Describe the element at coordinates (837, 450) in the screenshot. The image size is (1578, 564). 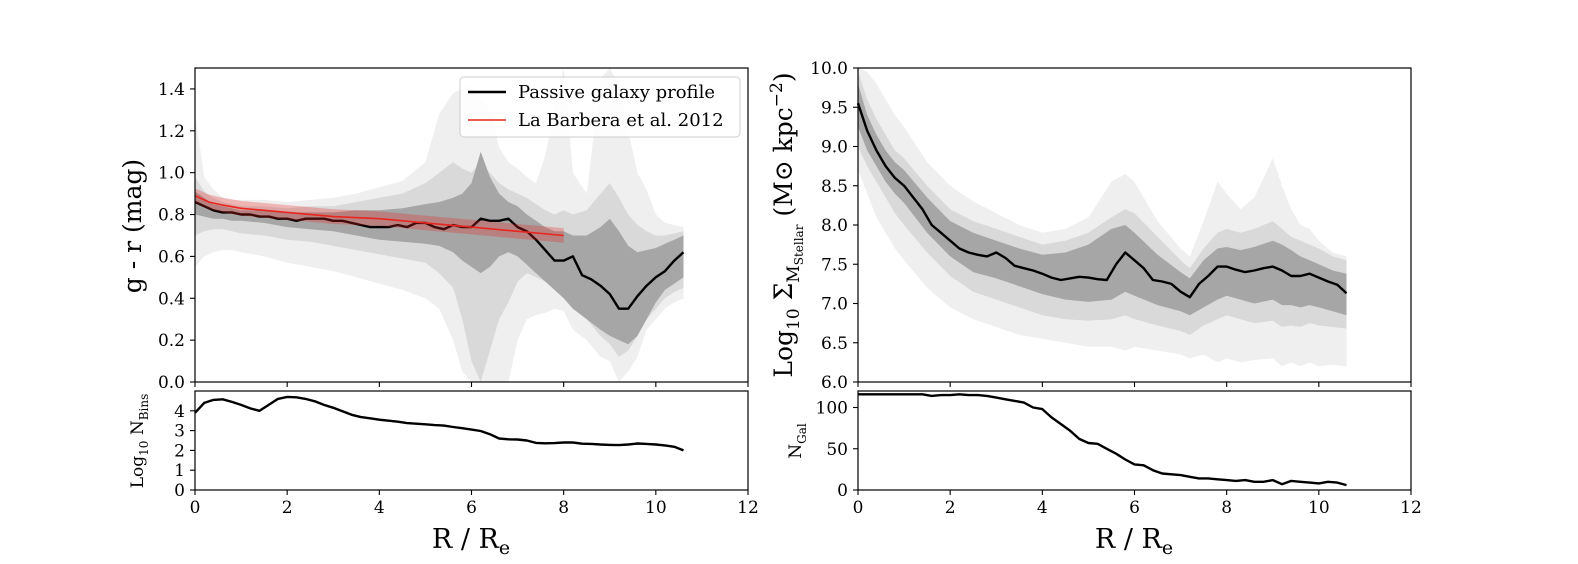
I see `ngal-ytick-label-50: 50` at that location.